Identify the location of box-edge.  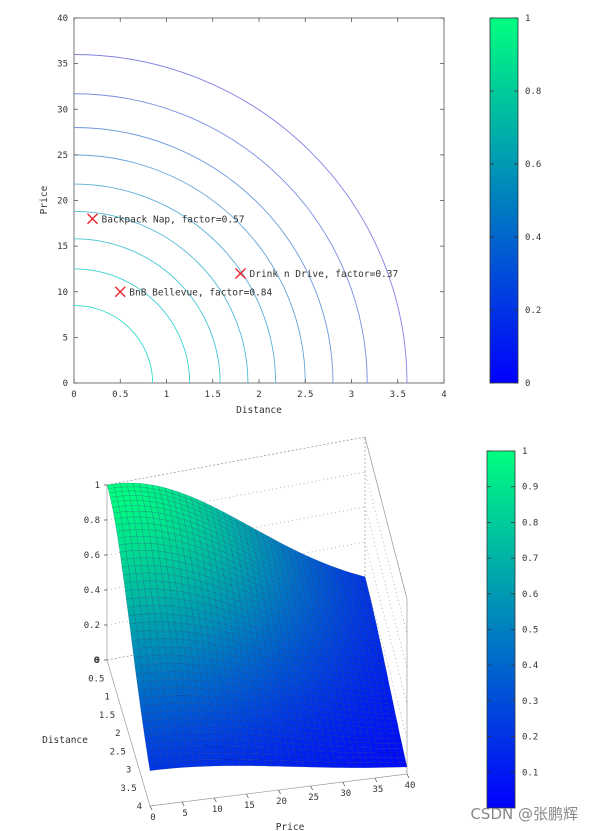
(236, 461).